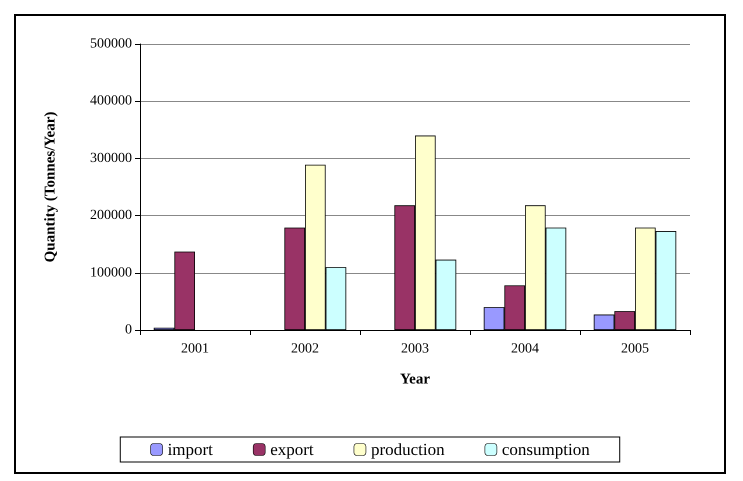  Describe the element at coordinates (128, 330) in the screenshot. I see `y-tick-label: 0` at that location.